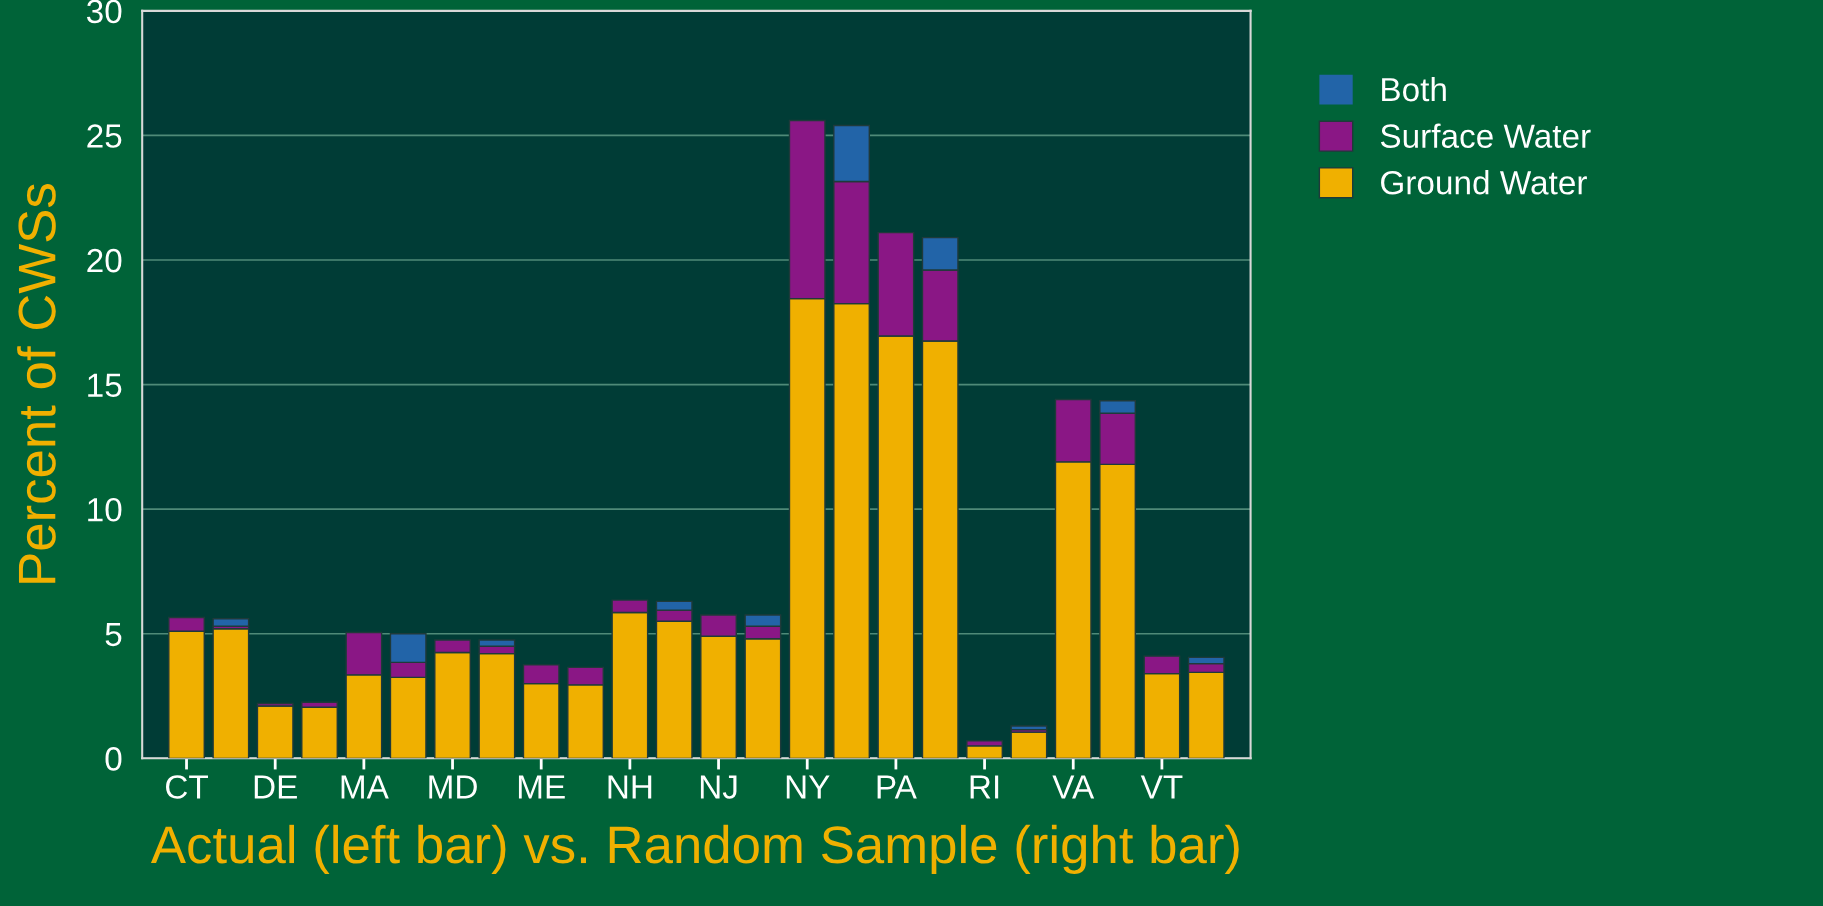 The image size is (1823, 906). I want to click on y-tick-label: 5, so click(113, 634).